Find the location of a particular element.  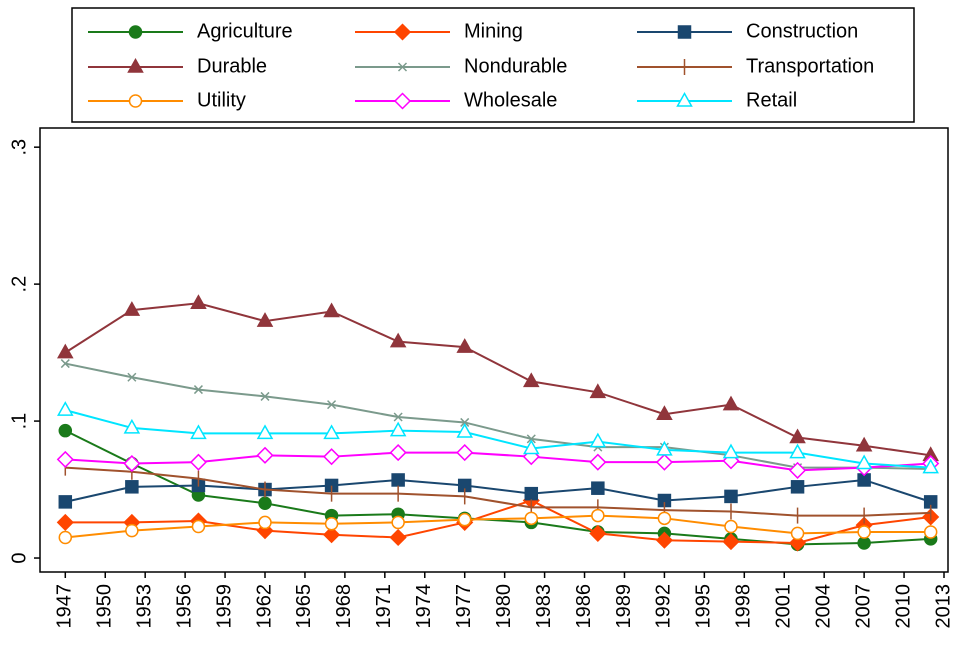

y-tick-label: .2 is located at coordinates (19, 284).